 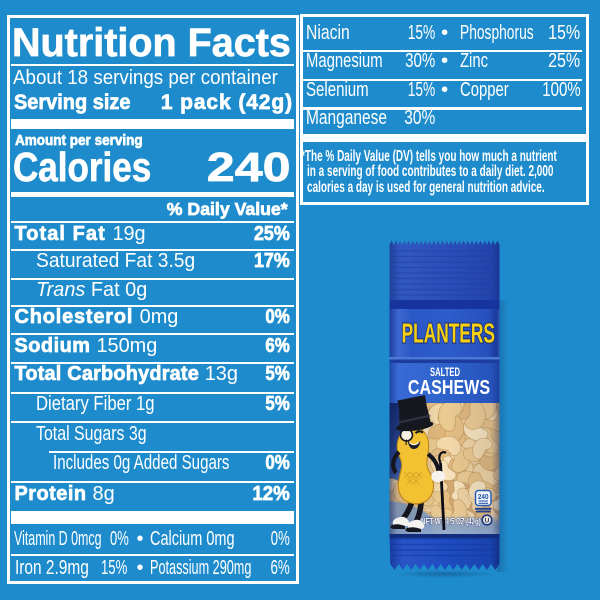 I want to click on svg-text: SALTED, so click(x=445, y=372).